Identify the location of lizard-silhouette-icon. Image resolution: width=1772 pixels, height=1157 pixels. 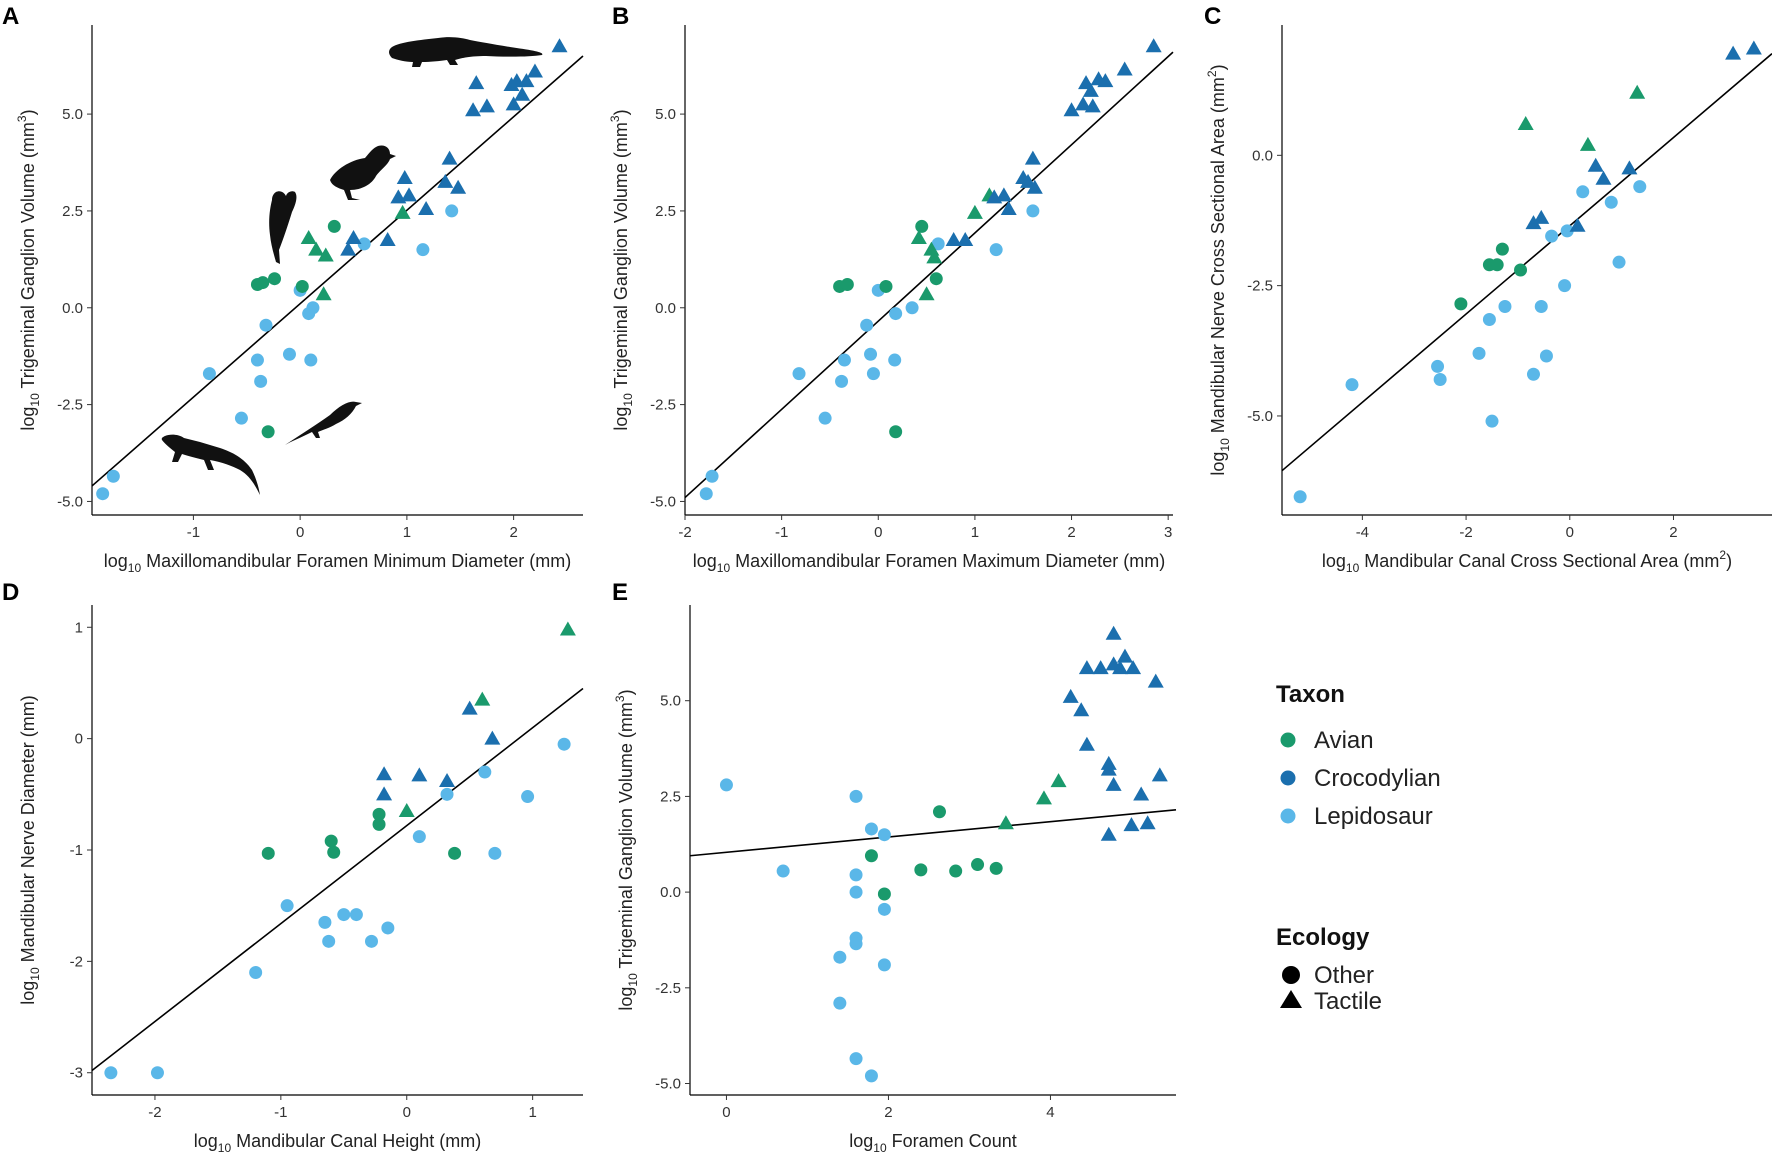
(210, 464).